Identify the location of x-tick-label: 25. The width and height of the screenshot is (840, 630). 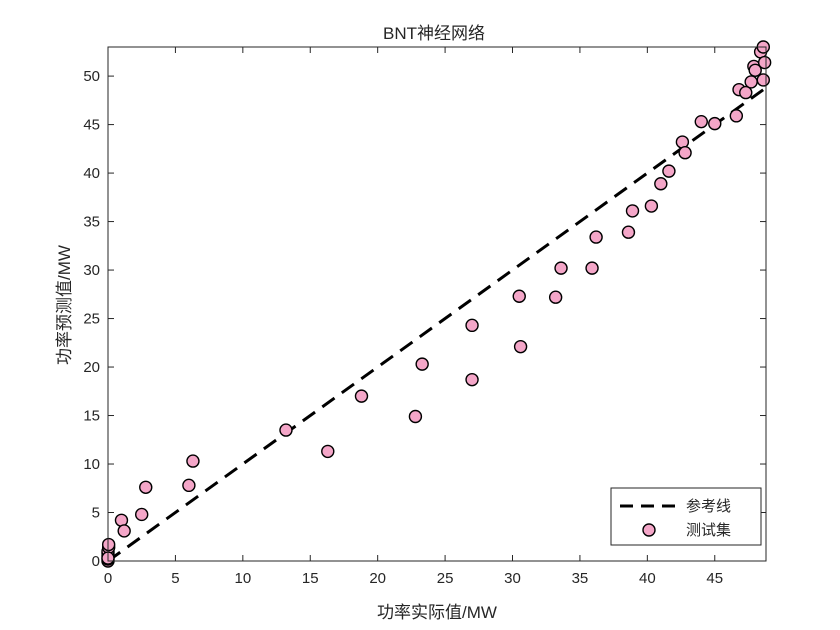
(445, 578).